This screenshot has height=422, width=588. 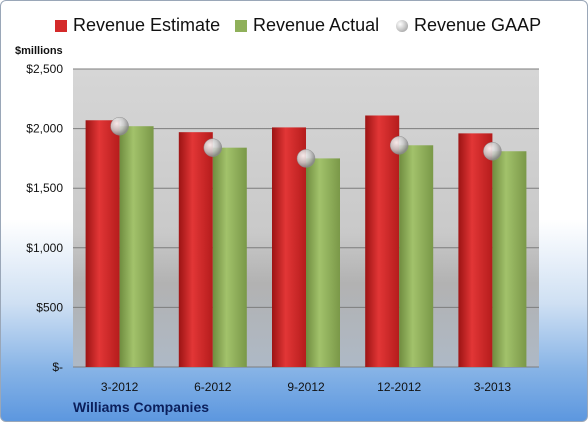 I want to click on x-tick-label: 3-2013, so click(x=493, y=387).